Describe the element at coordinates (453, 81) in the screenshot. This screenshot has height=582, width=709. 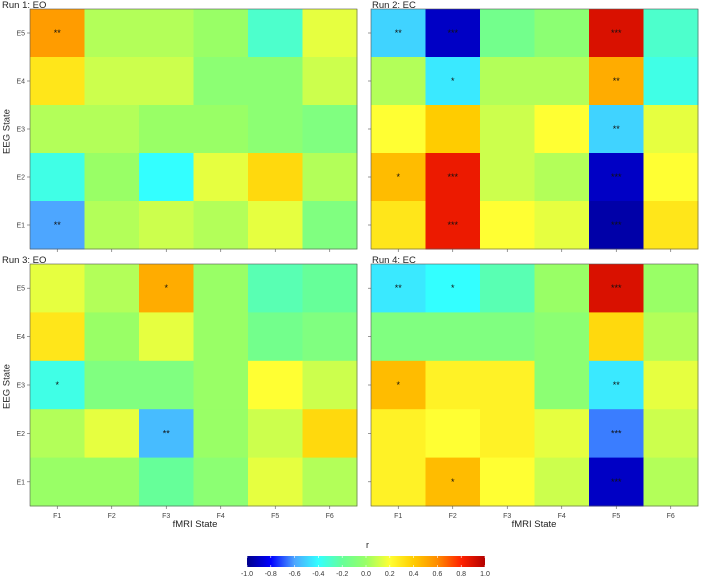
I see `heatmap-cell-p2-E4-F2` at that location.